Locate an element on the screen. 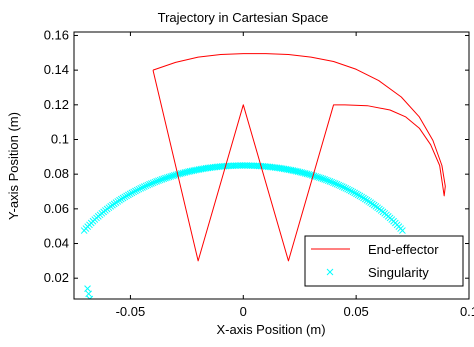  y-tick-label: 0.1 is located at coordinates (60, 138).